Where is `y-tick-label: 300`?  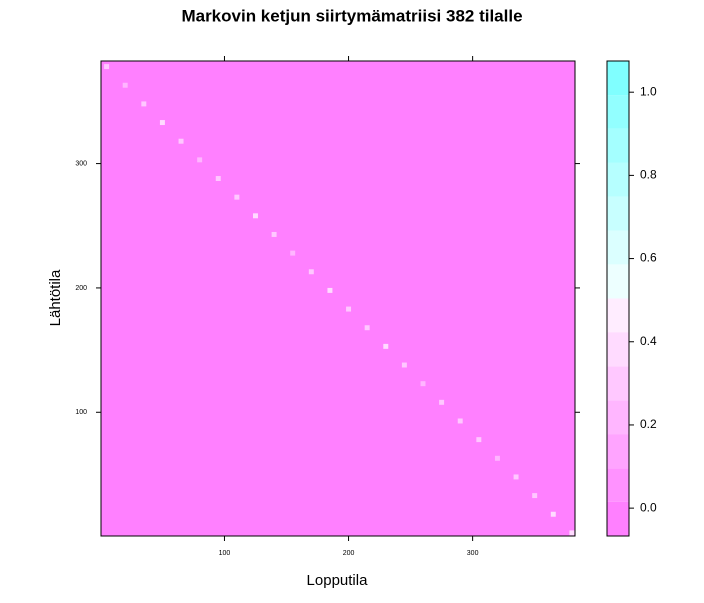 y-tick-label: 300 is located at coordinates (81, 163).